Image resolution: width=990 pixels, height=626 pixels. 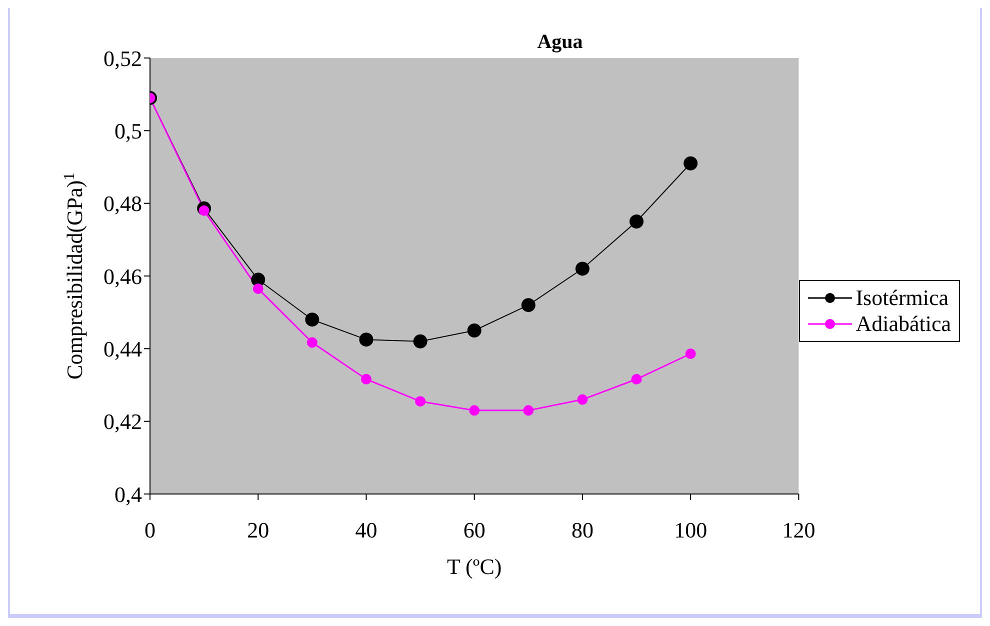 I want to click on y-tick-label: 0,52, so click(x=123, y=58).